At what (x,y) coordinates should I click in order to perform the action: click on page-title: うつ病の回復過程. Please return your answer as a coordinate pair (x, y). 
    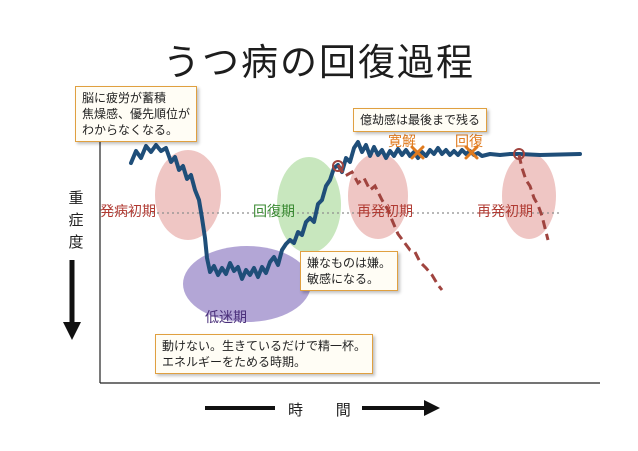
    Looking at the image, I should click on (319, 62).